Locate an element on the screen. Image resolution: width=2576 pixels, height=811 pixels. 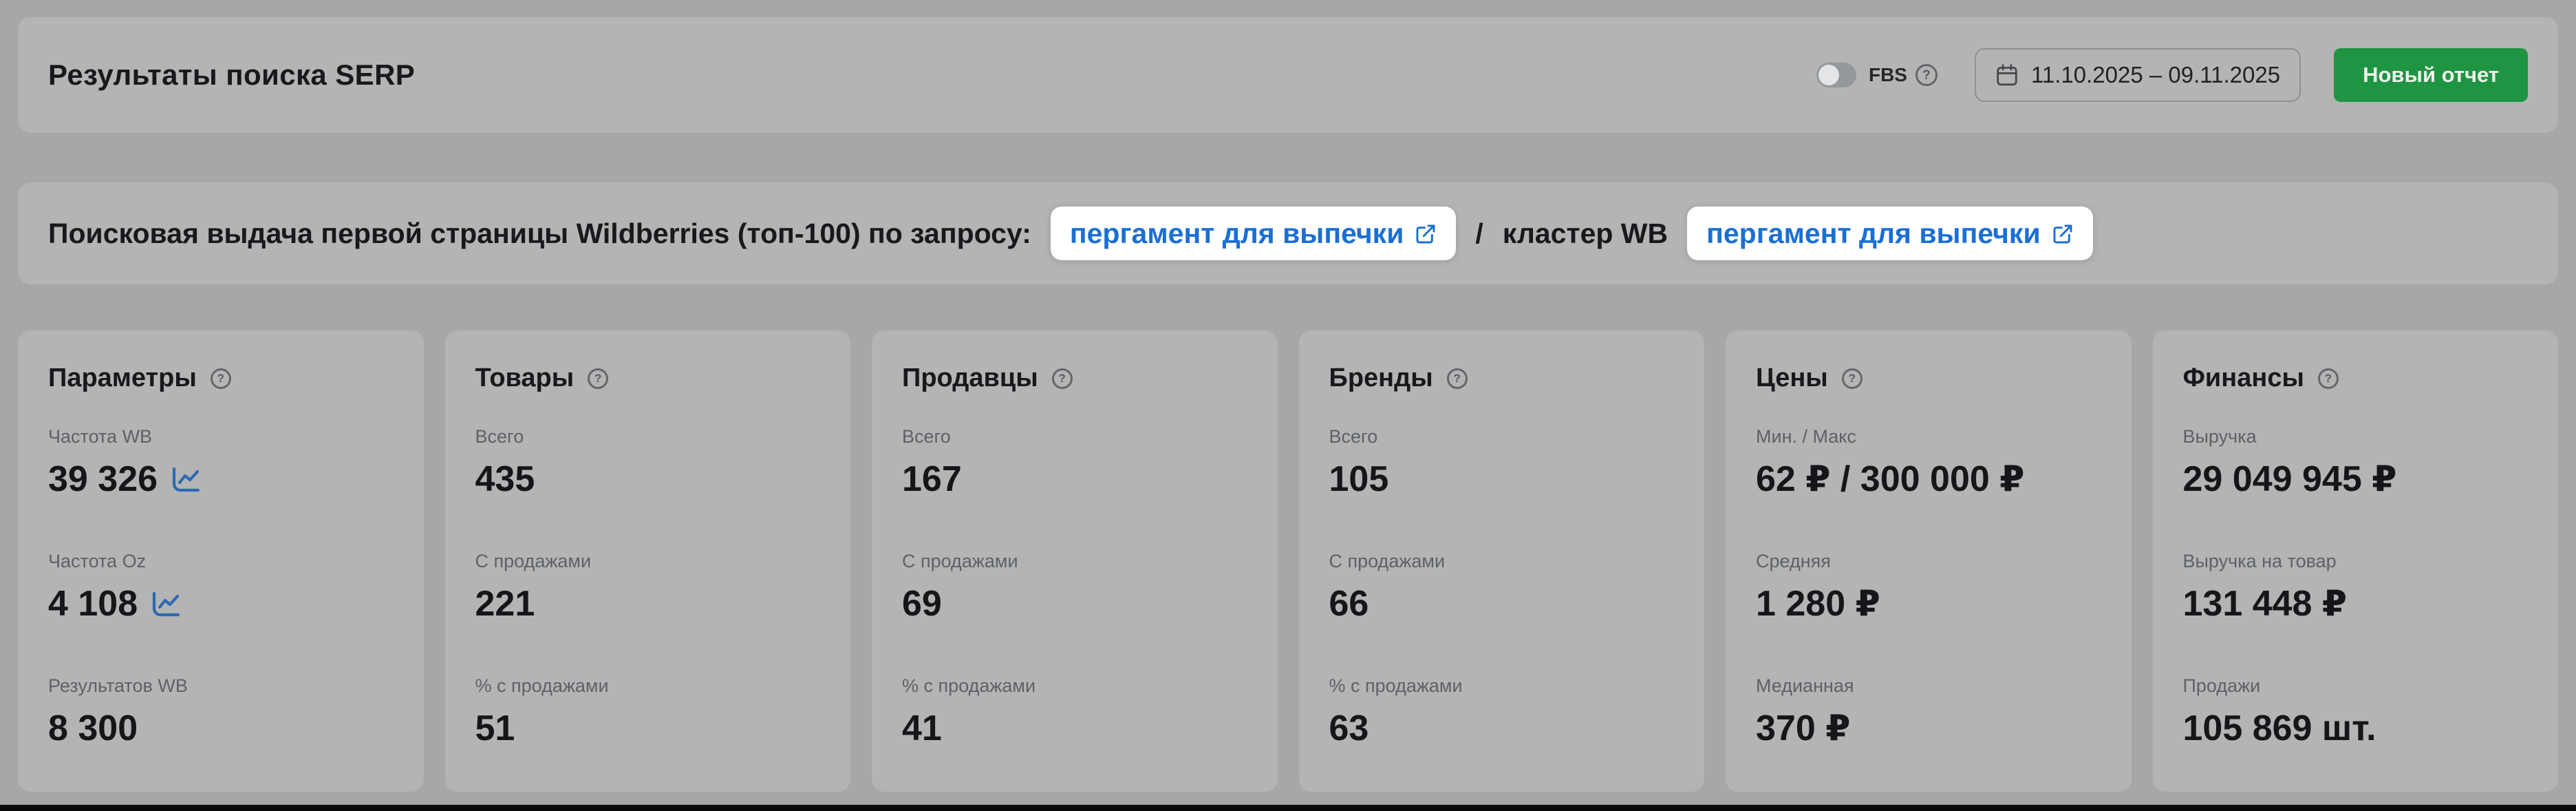
stat-value: 29 049 945 ₽ is located at coordinates (2289, 479).